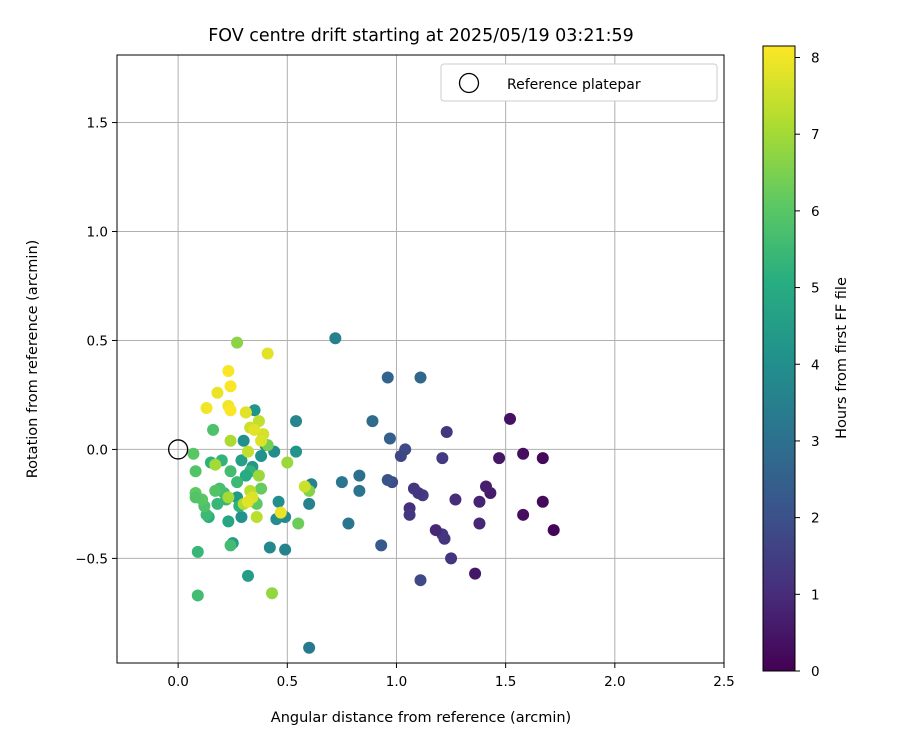 The width and height of the screenshot is (900, 754). I want to click on colorbar-tick-label: 1, so click(815, 595).